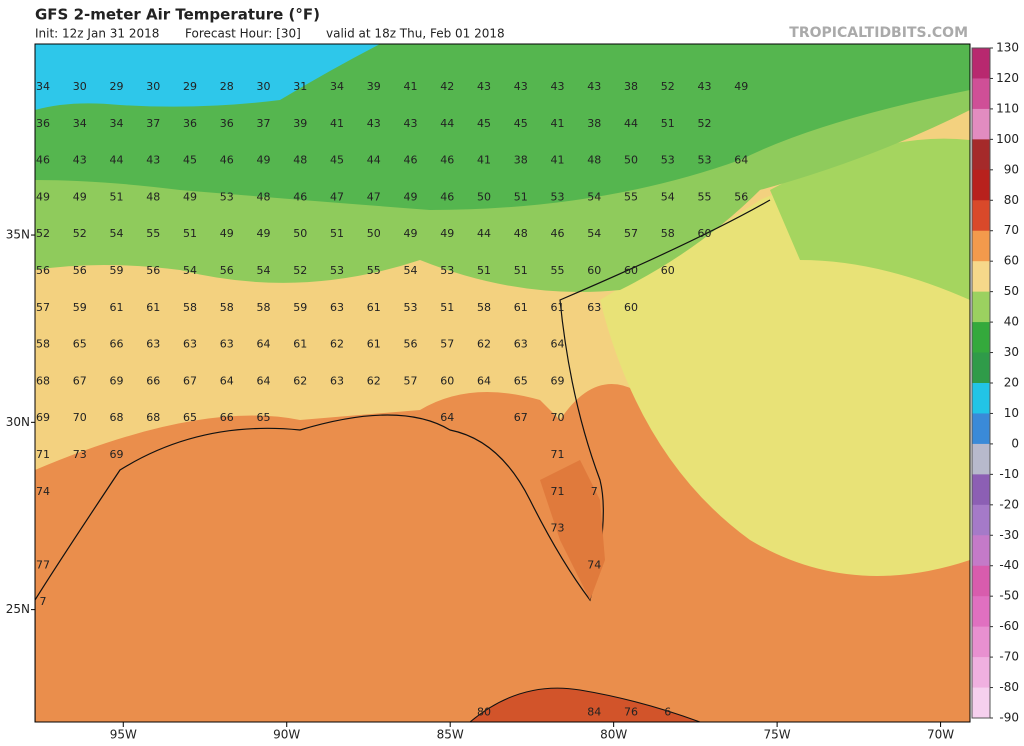 The image size is (1024, 746). What do you see at coordinates (415, 34) in the screenshot?
I see `valid-time: valid at 18z Thu, Feb 01 2018` at bounding box center [415, 34].